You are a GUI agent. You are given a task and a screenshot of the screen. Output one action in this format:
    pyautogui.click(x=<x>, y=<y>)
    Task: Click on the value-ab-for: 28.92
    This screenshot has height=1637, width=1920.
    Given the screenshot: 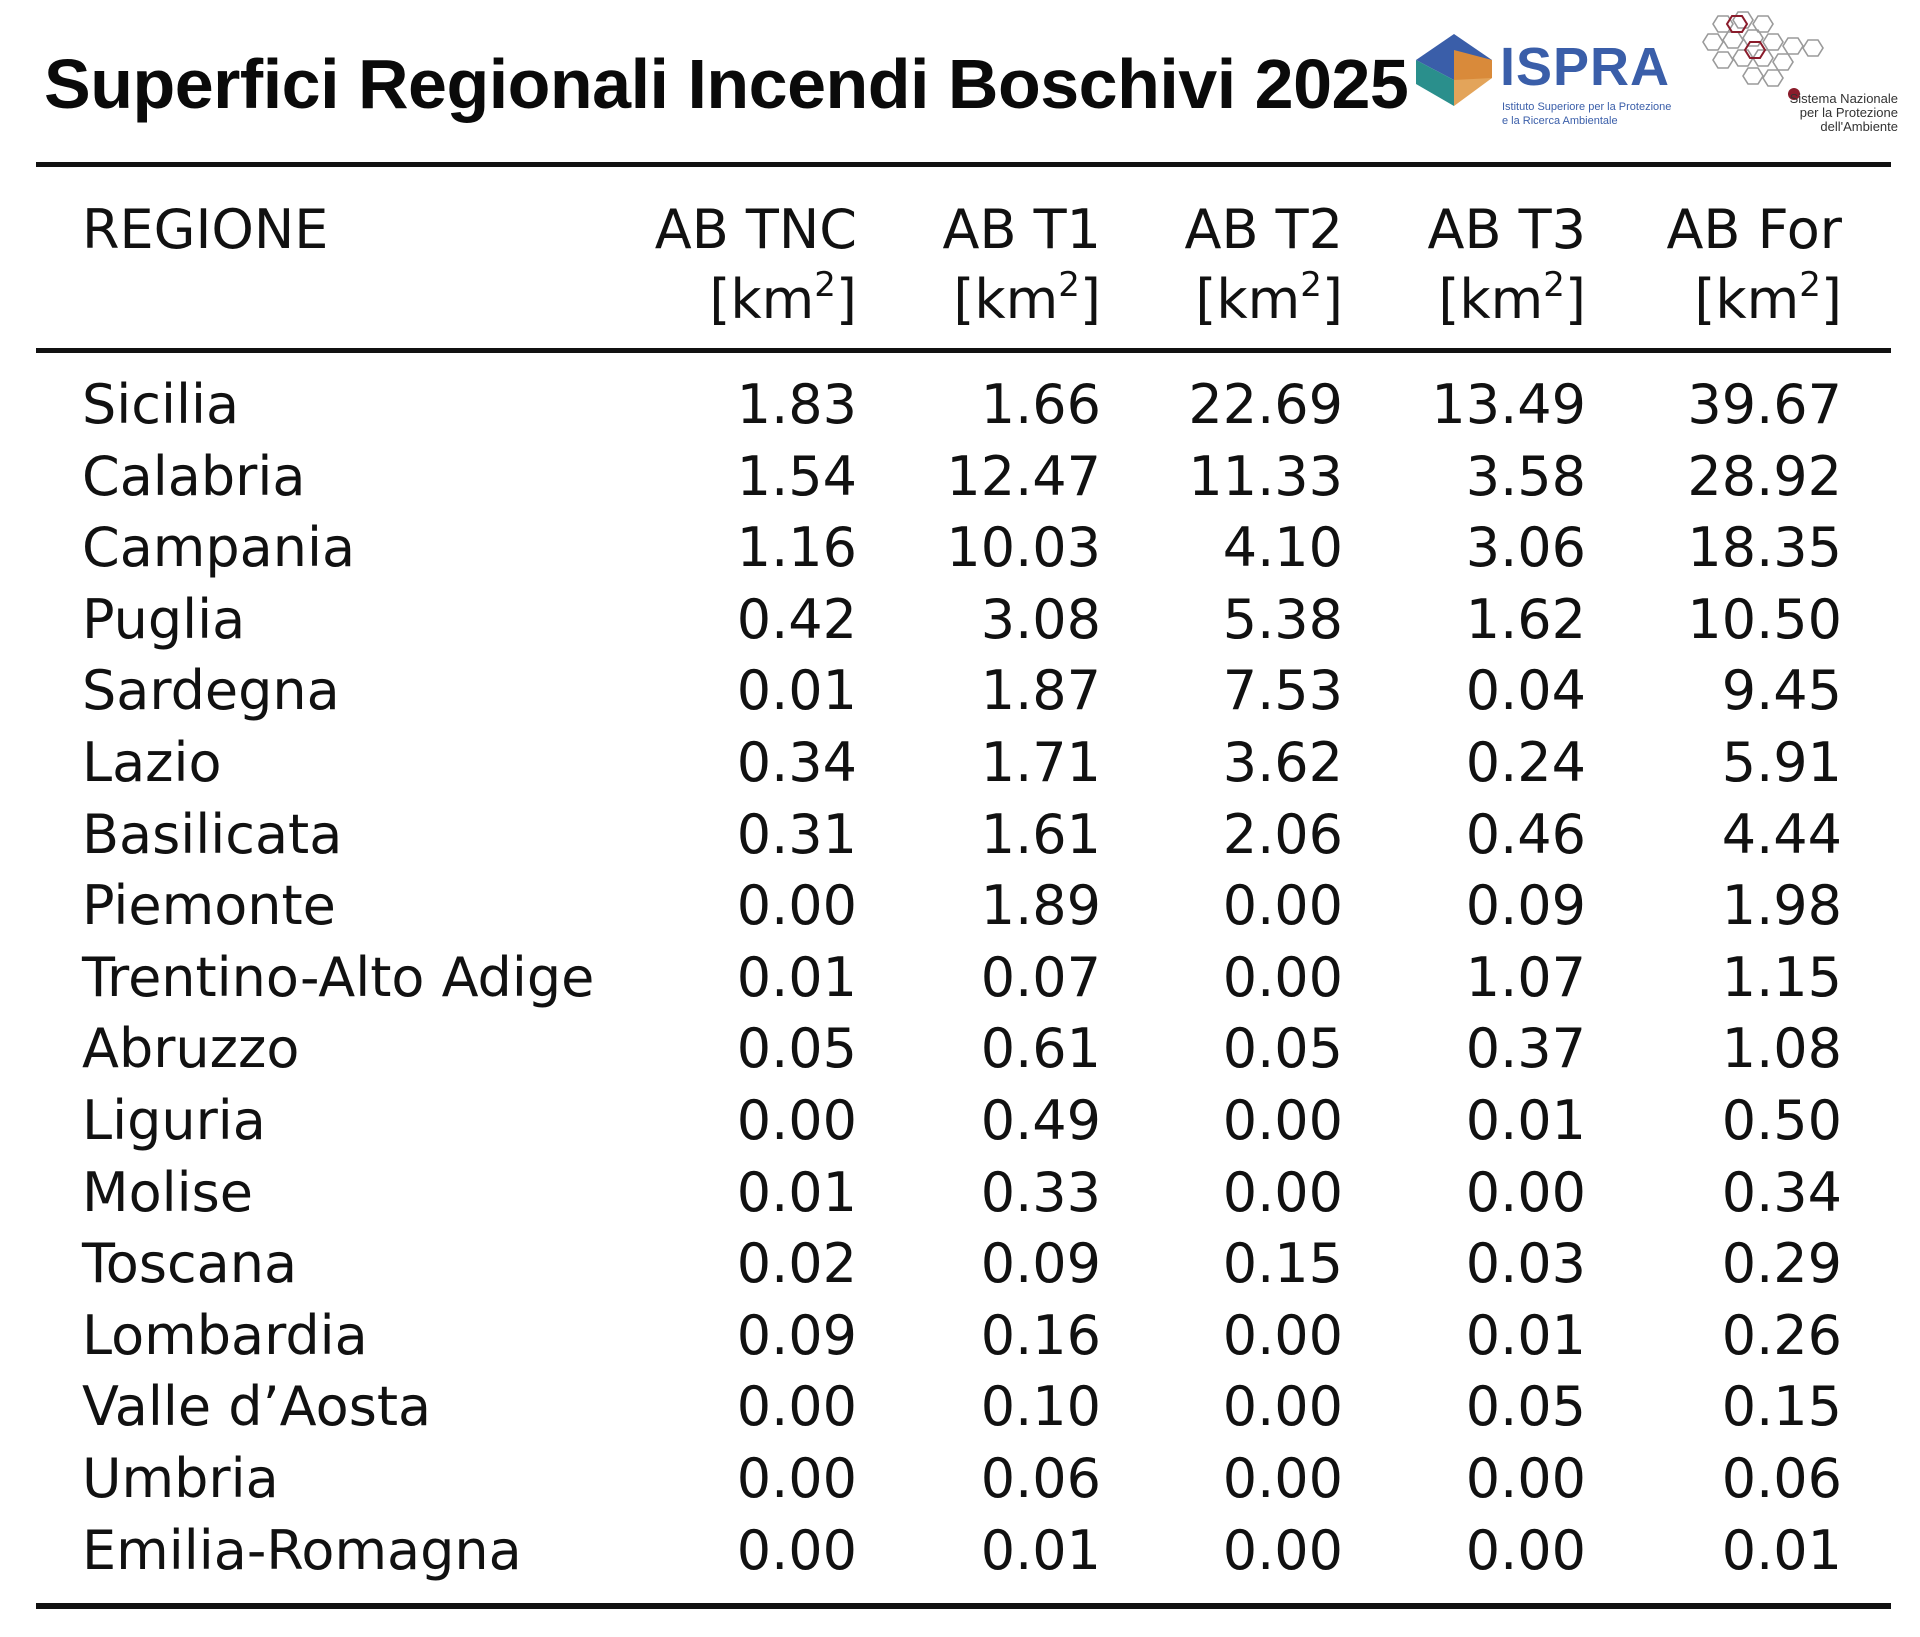 What is the action you would take?
    pyautogui.click(x=1764, y=476)
    